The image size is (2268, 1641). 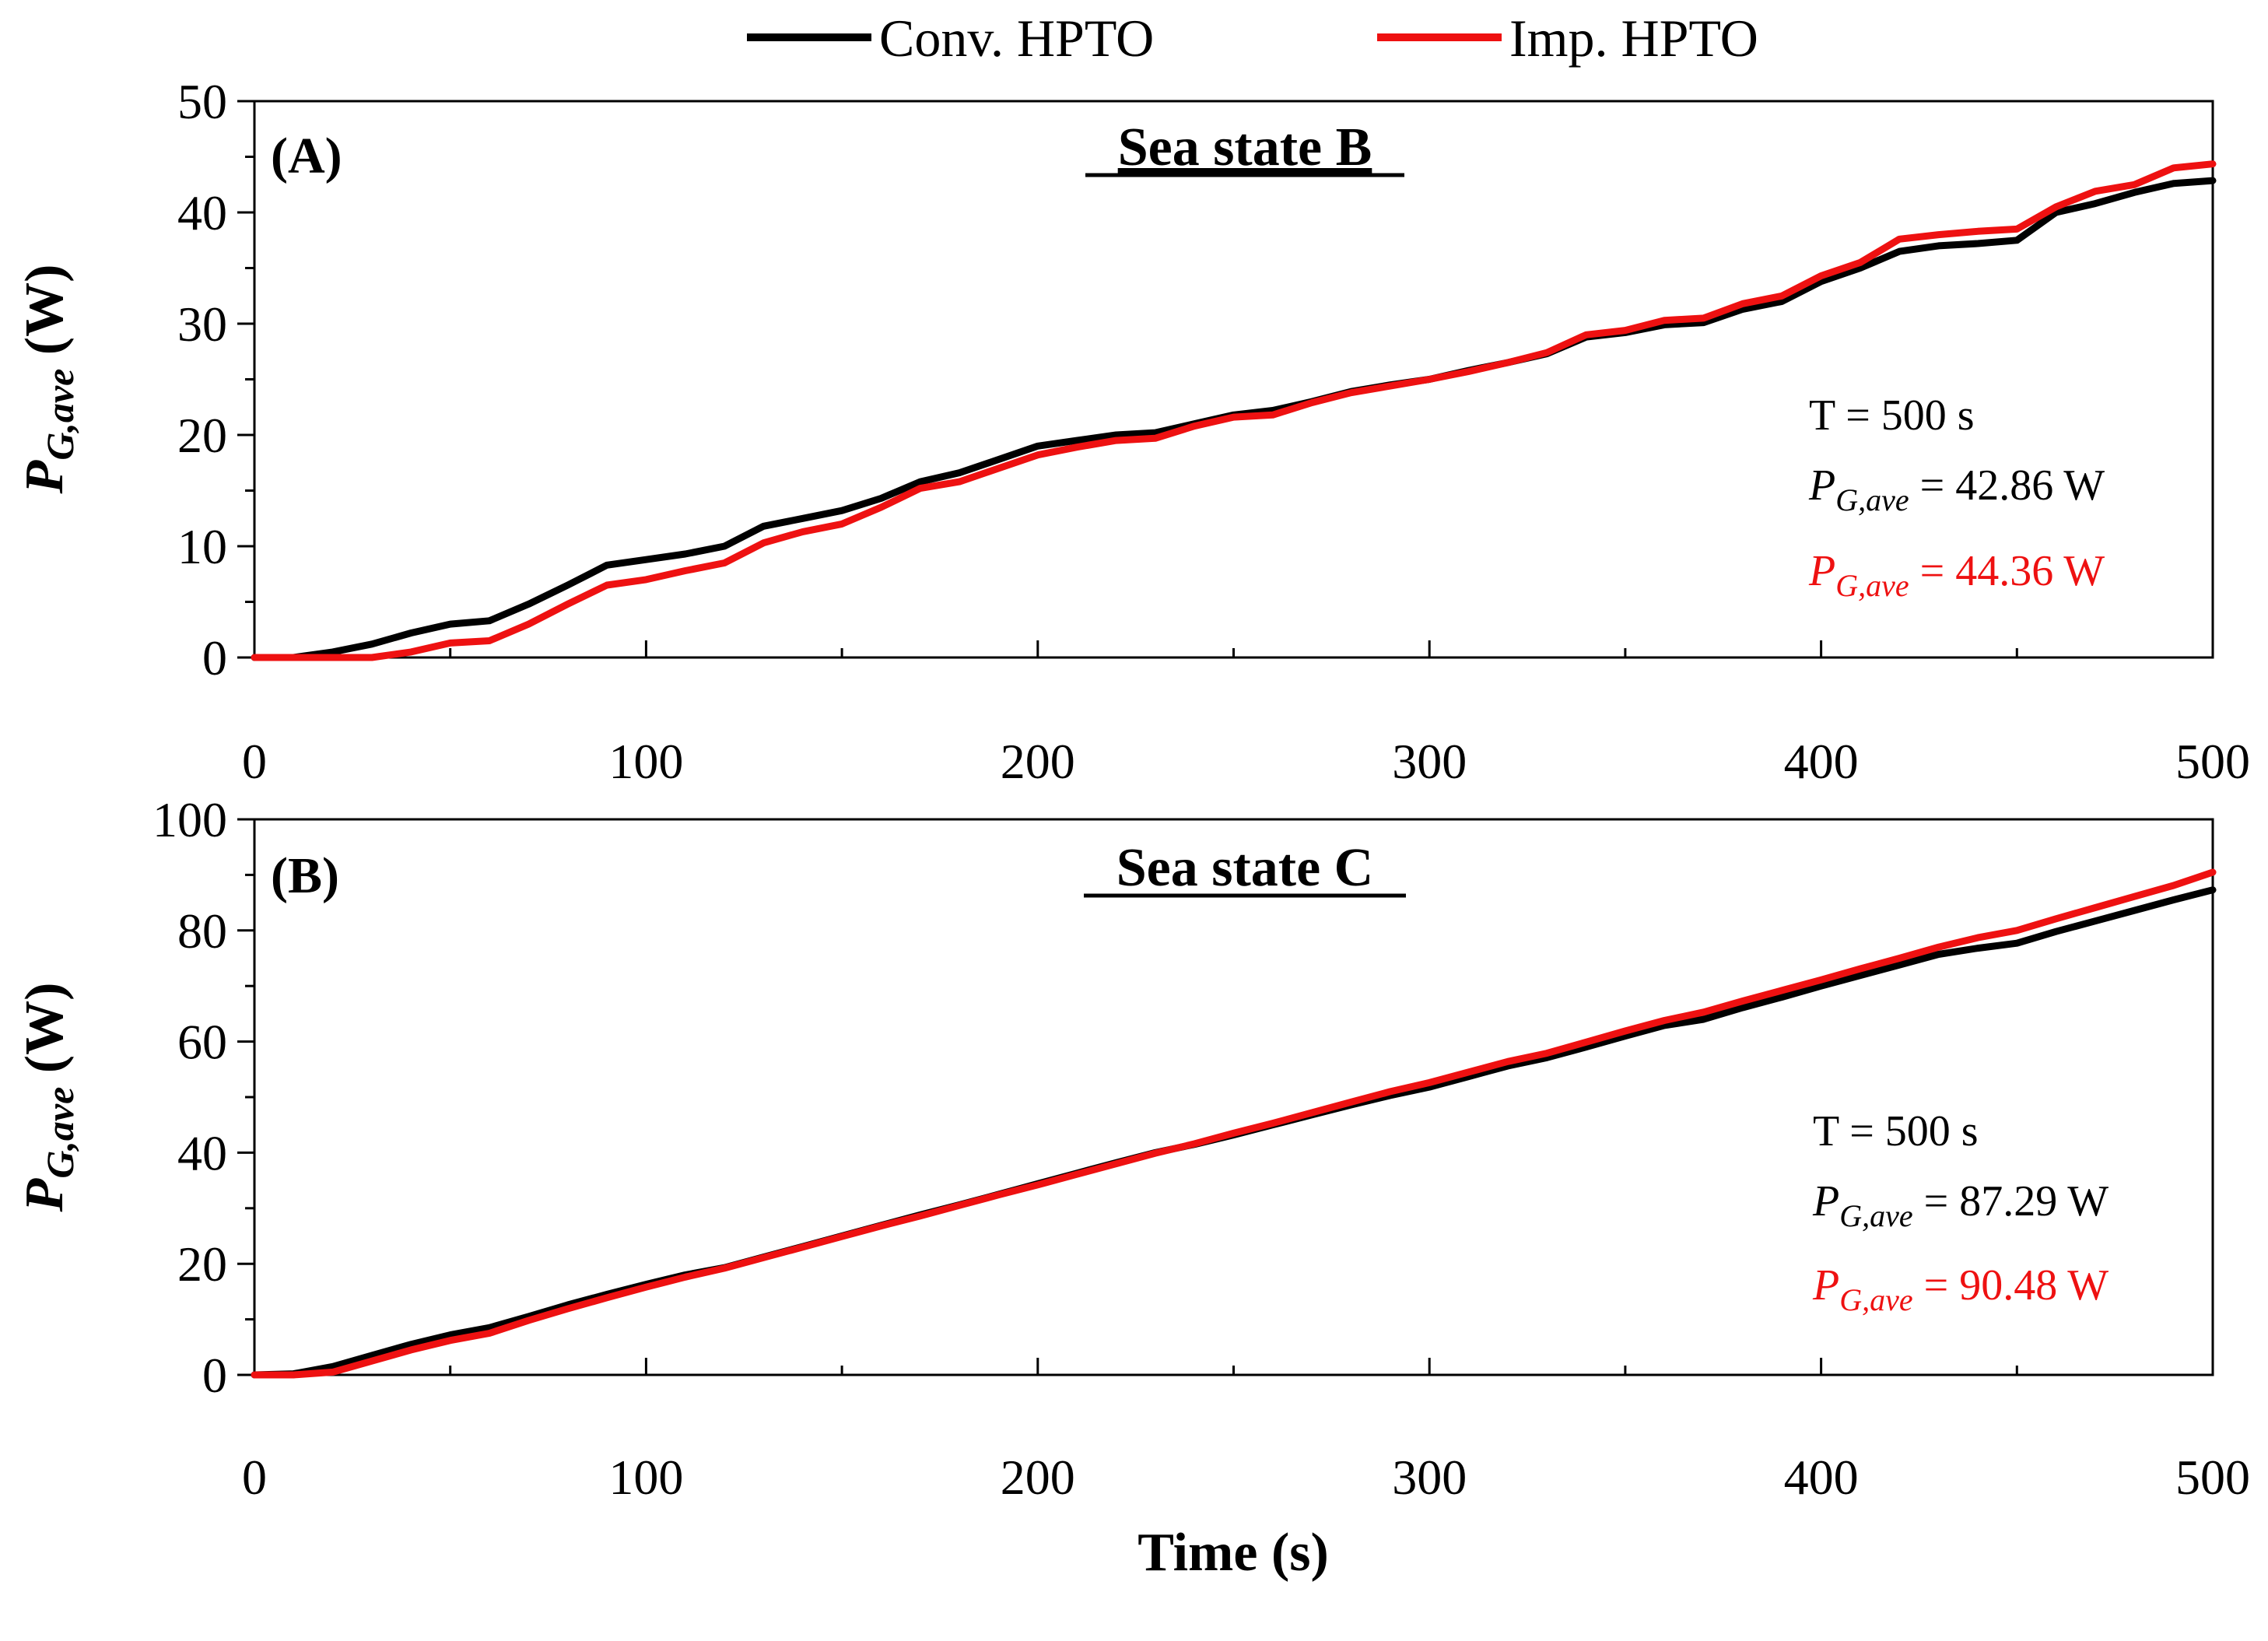 I want to click on panel-a-ytick-label-0: 0, so click(x=214, y=658).